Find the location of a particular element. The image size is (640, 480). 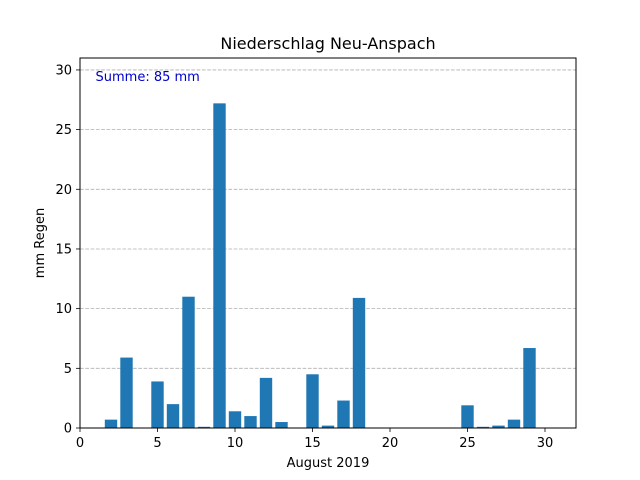

x-tick-label: 20 is located at coordinates (390, 443).